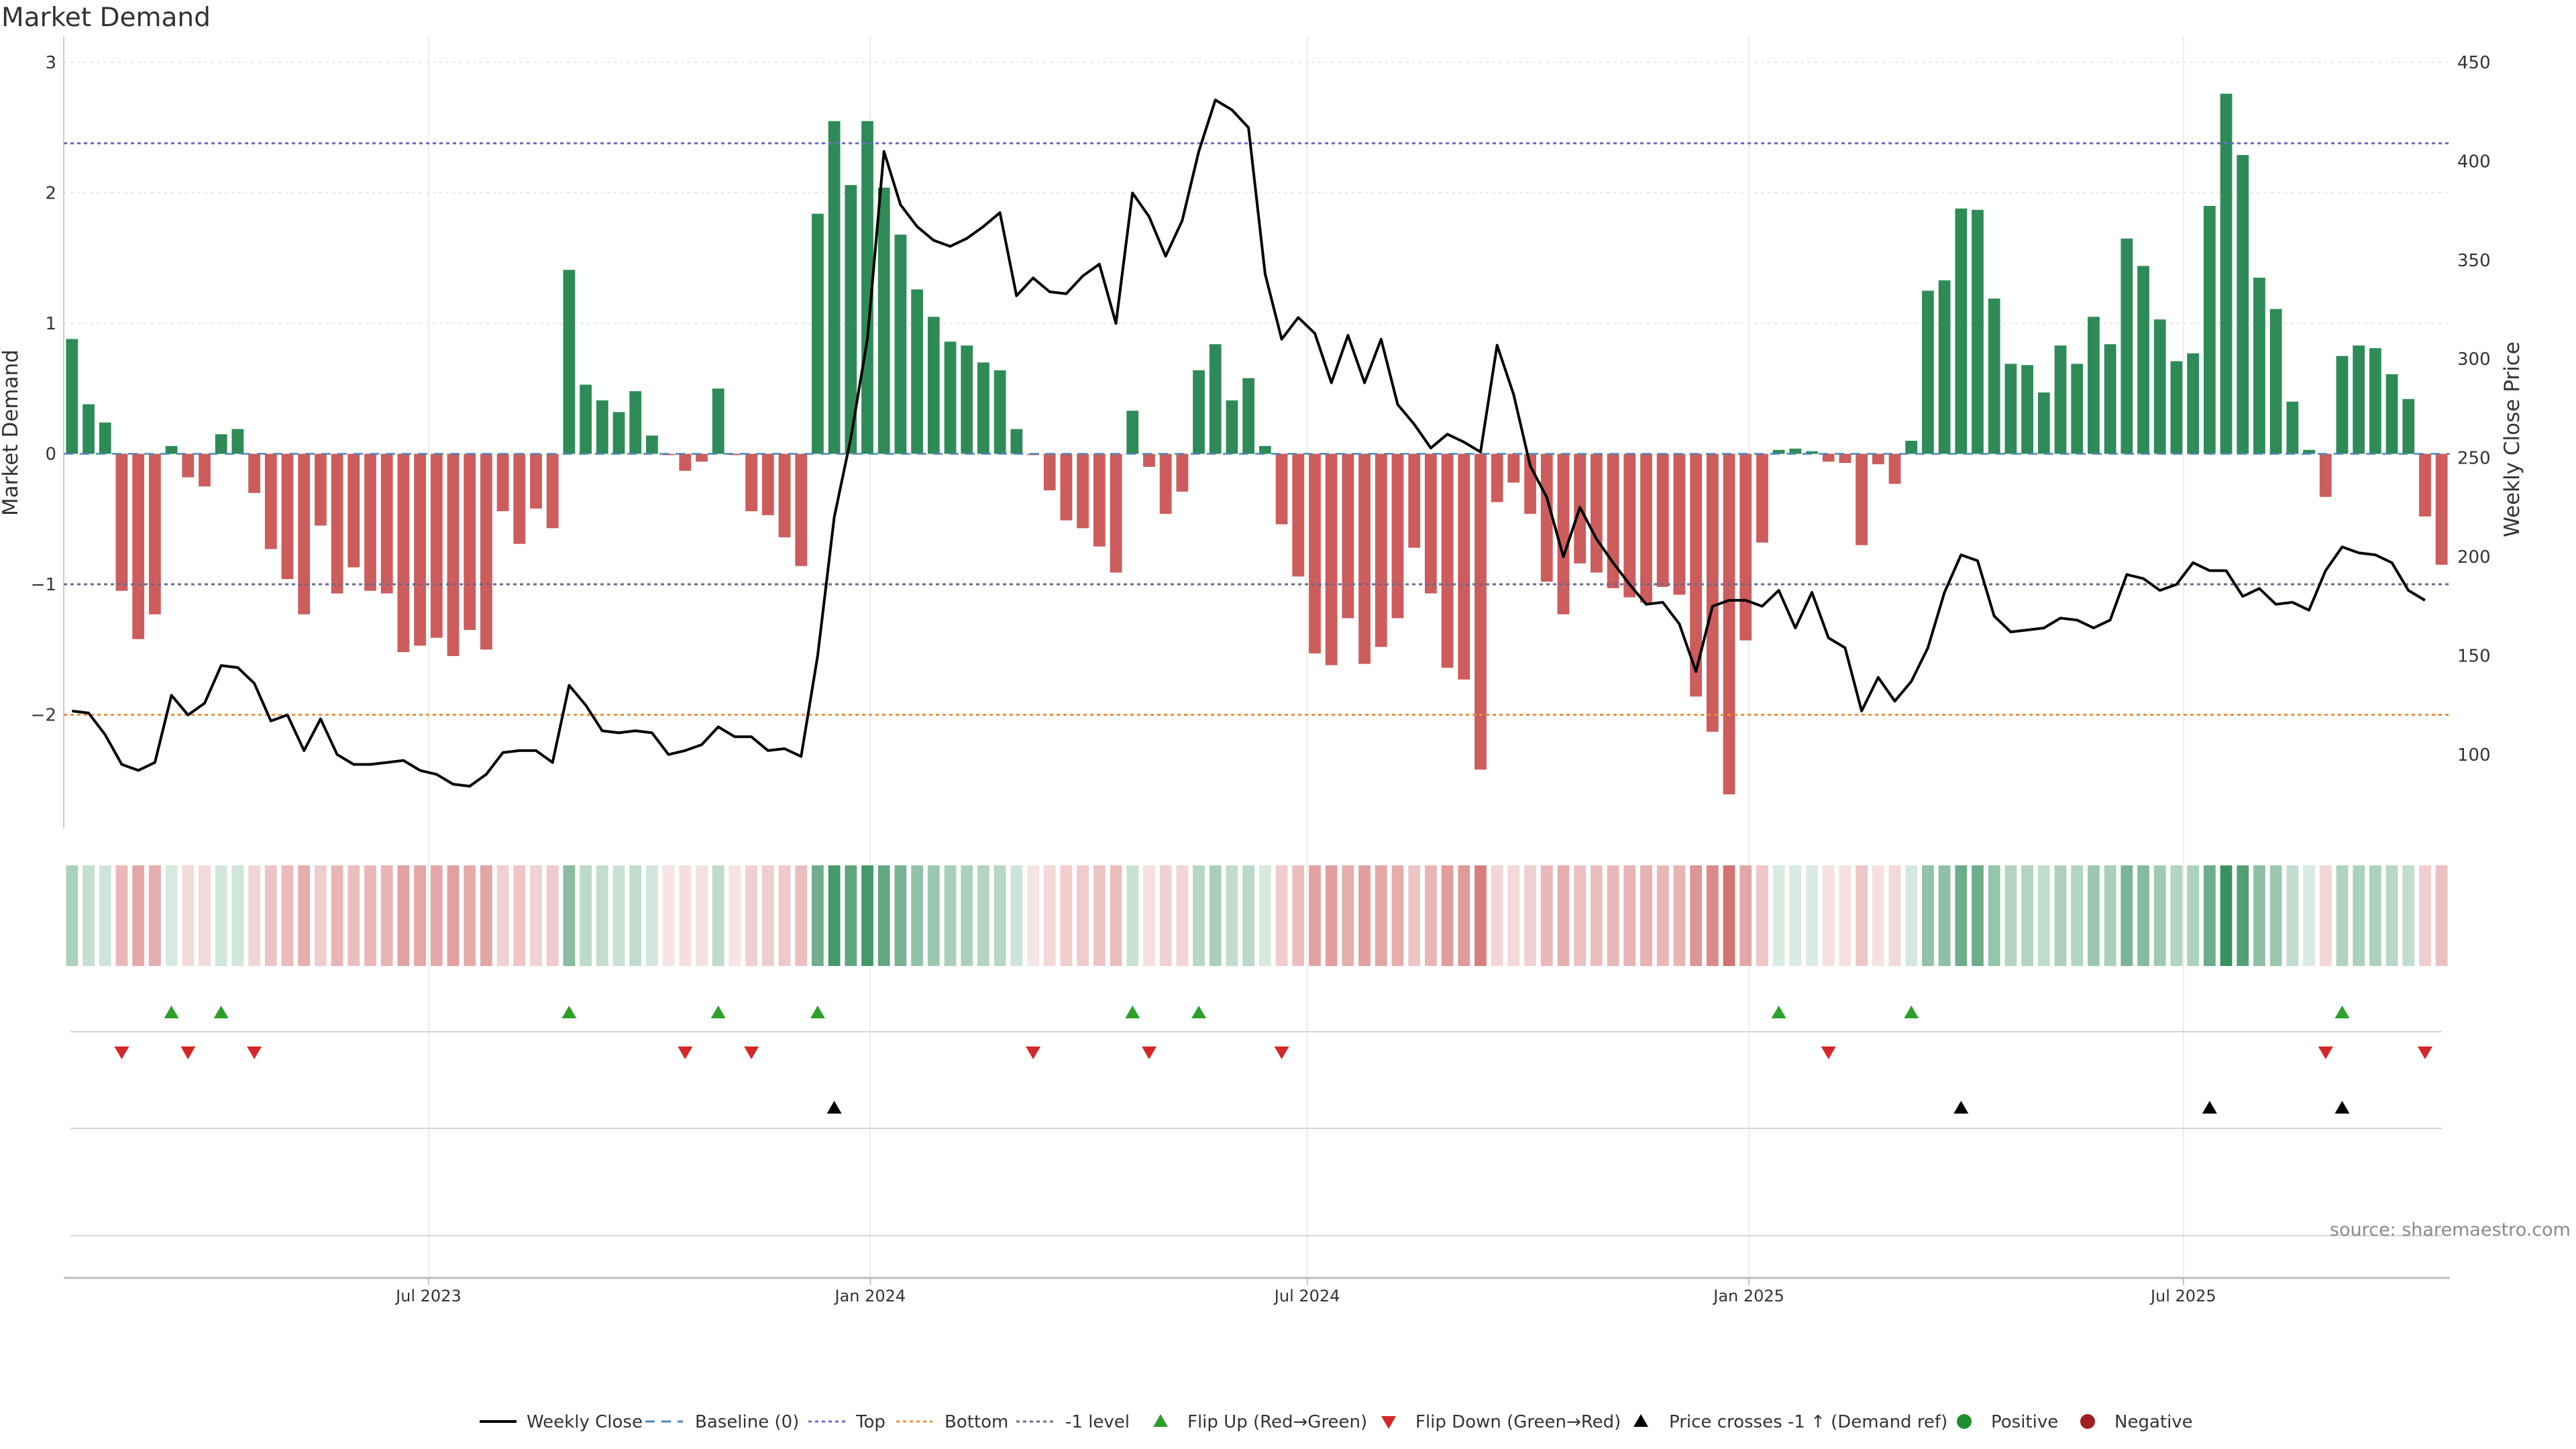 The height and width of the screenshot is (1449, 2576). I want to click on legend-positive-swatch, so click(1964, 1421).